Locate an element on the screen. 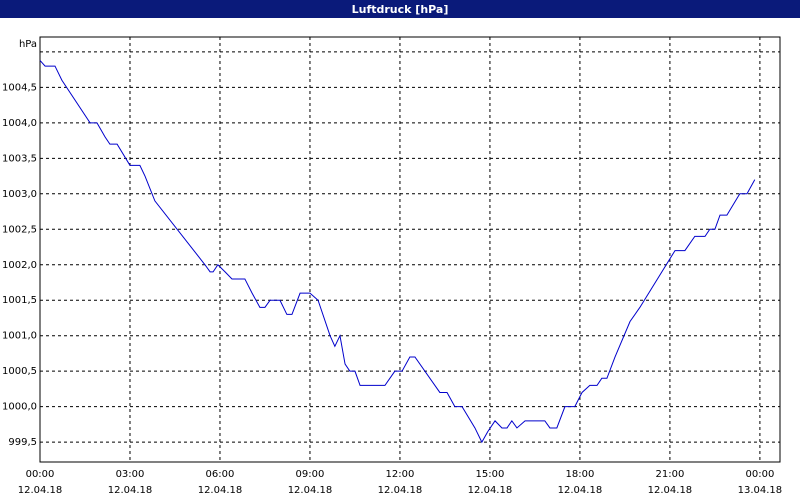 The image size is (800, 500). x-tick-label: 06:00 is located at coordinates (220, 474).